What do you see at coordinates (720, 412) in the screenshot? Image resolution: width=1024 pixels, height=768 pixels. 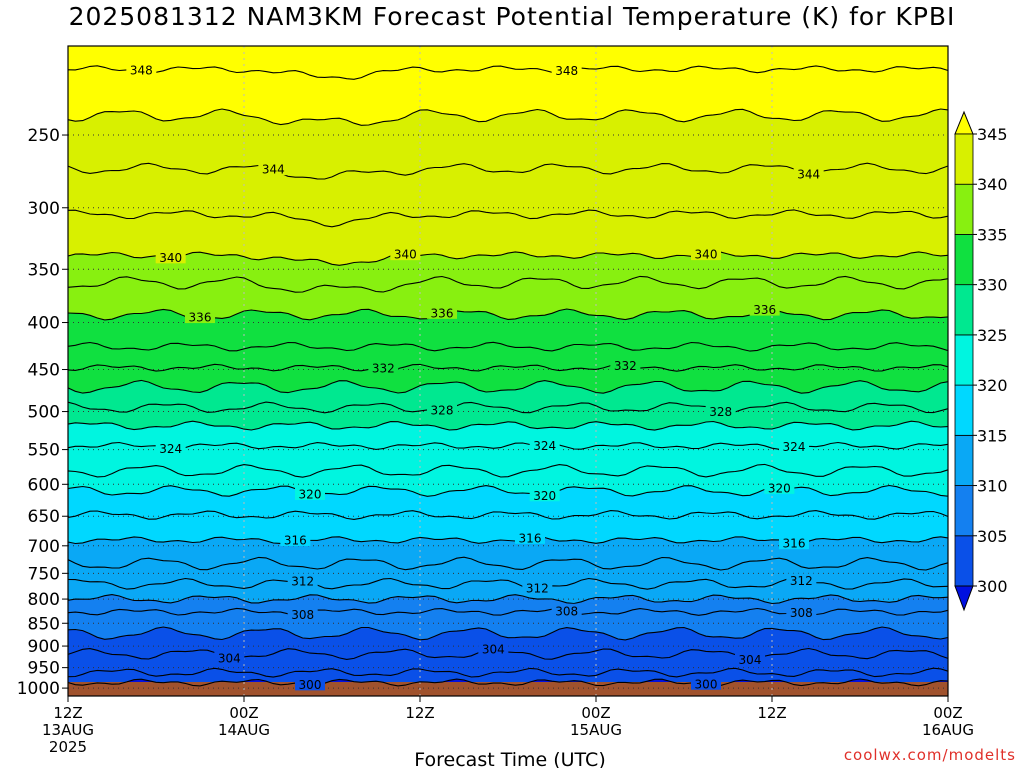 I see `contour-label: 328` at bounding box center [720, 412].